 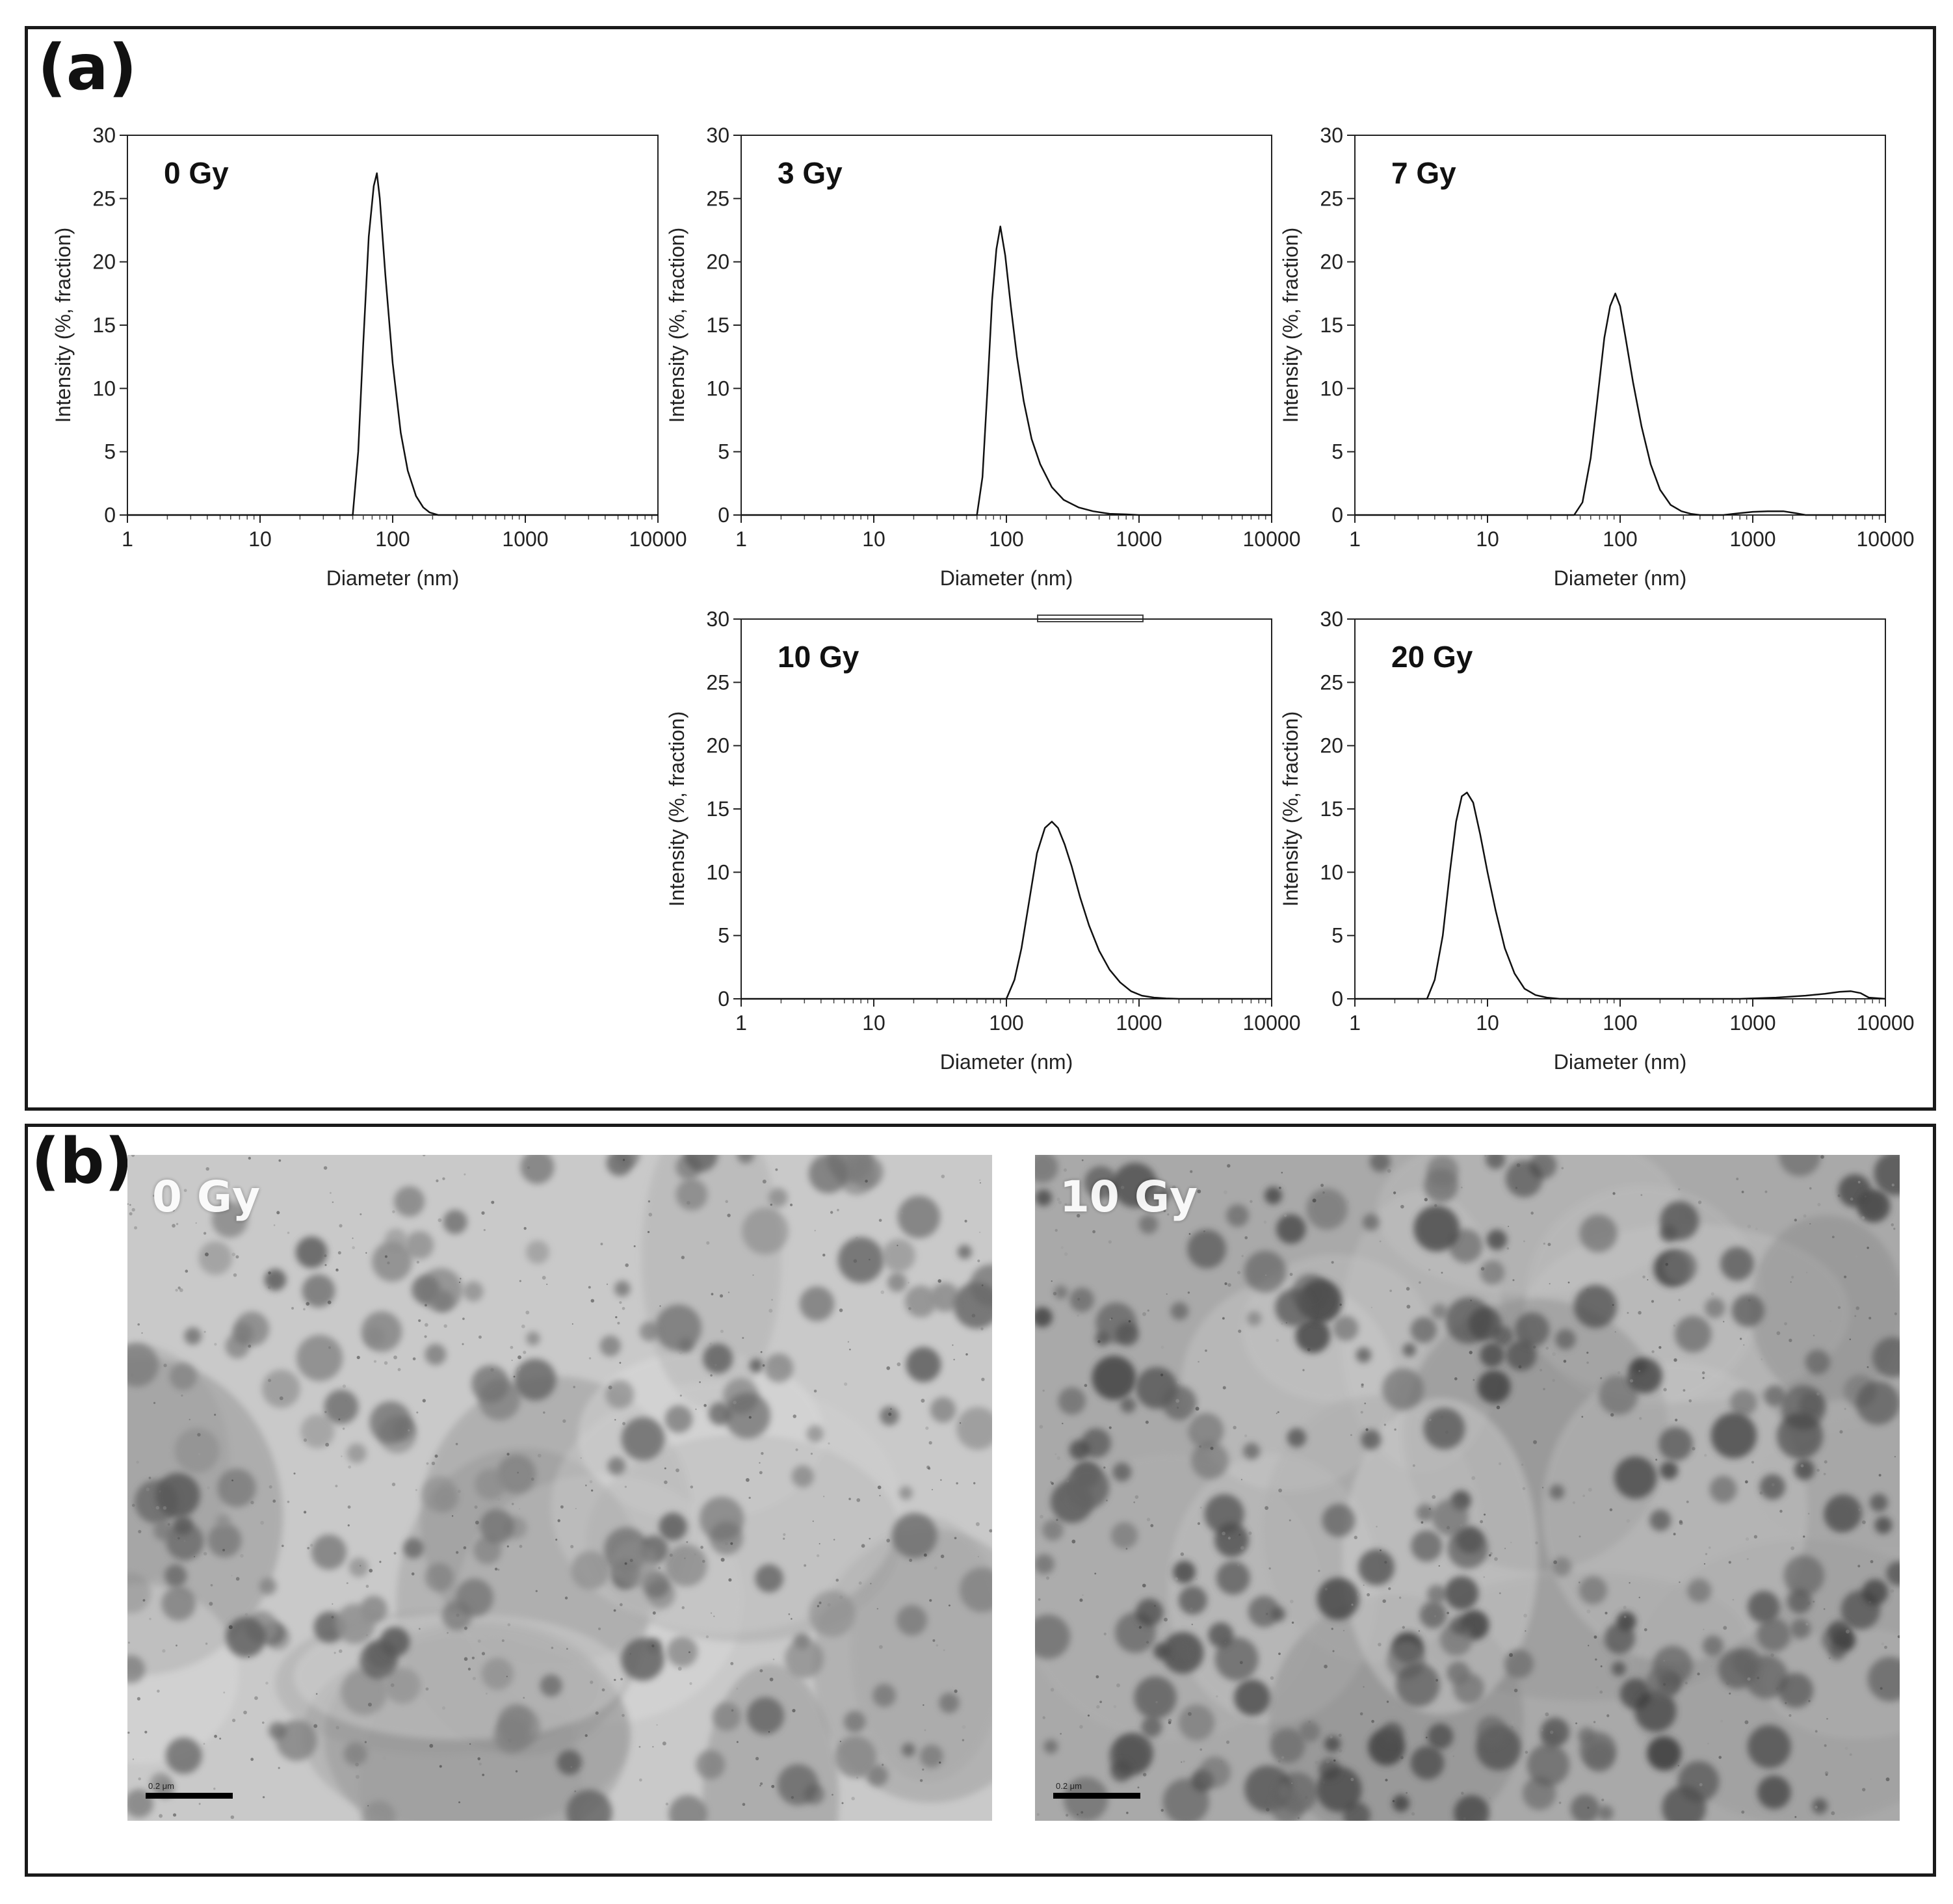 I want to click on tem-patch, so click(x=183, y=1674).